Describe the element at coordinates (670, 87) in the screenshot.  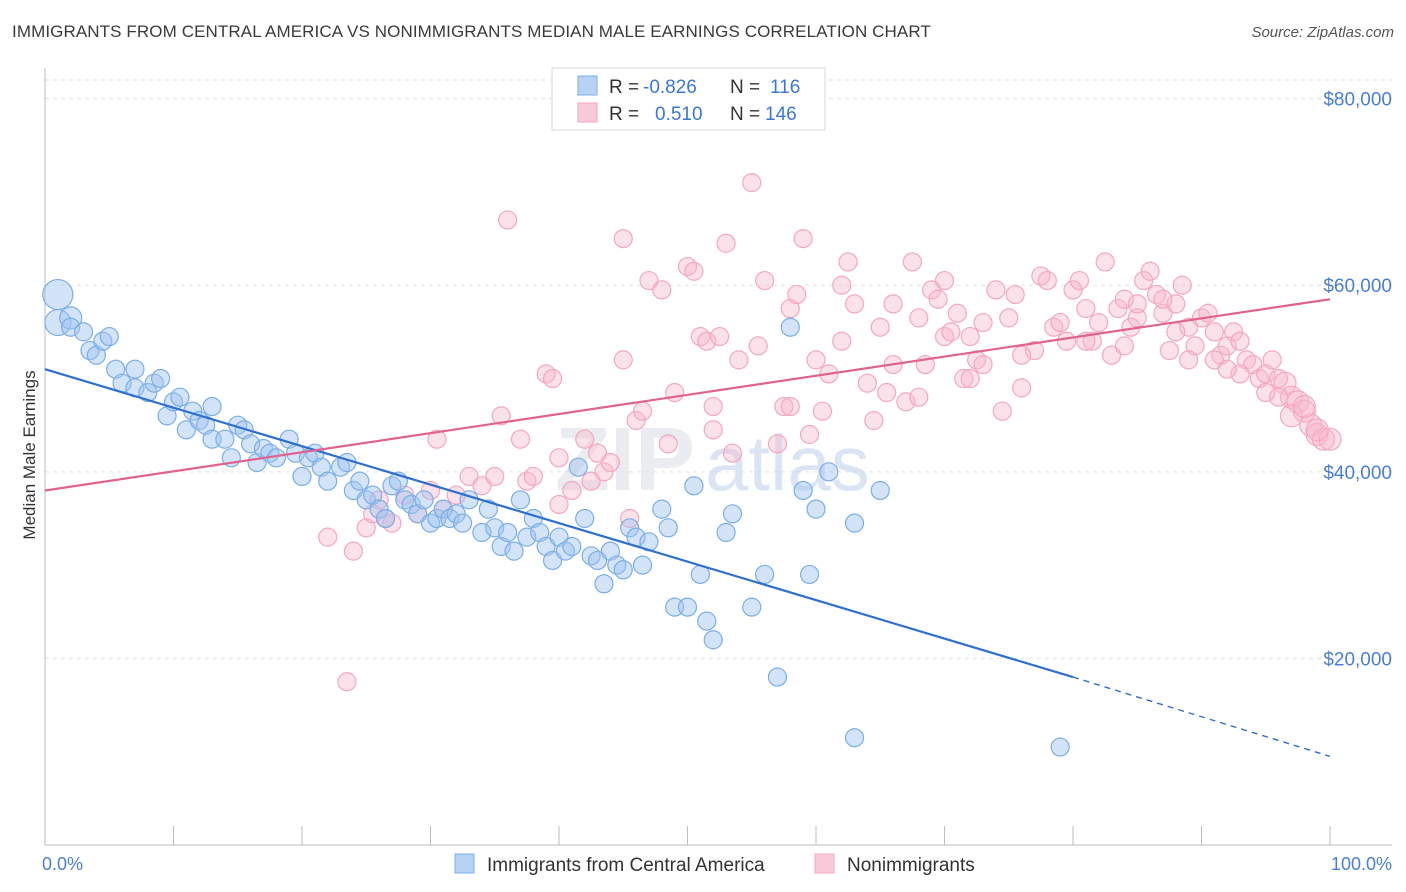
I see `legend-r-value-1: -0.826` at that location.